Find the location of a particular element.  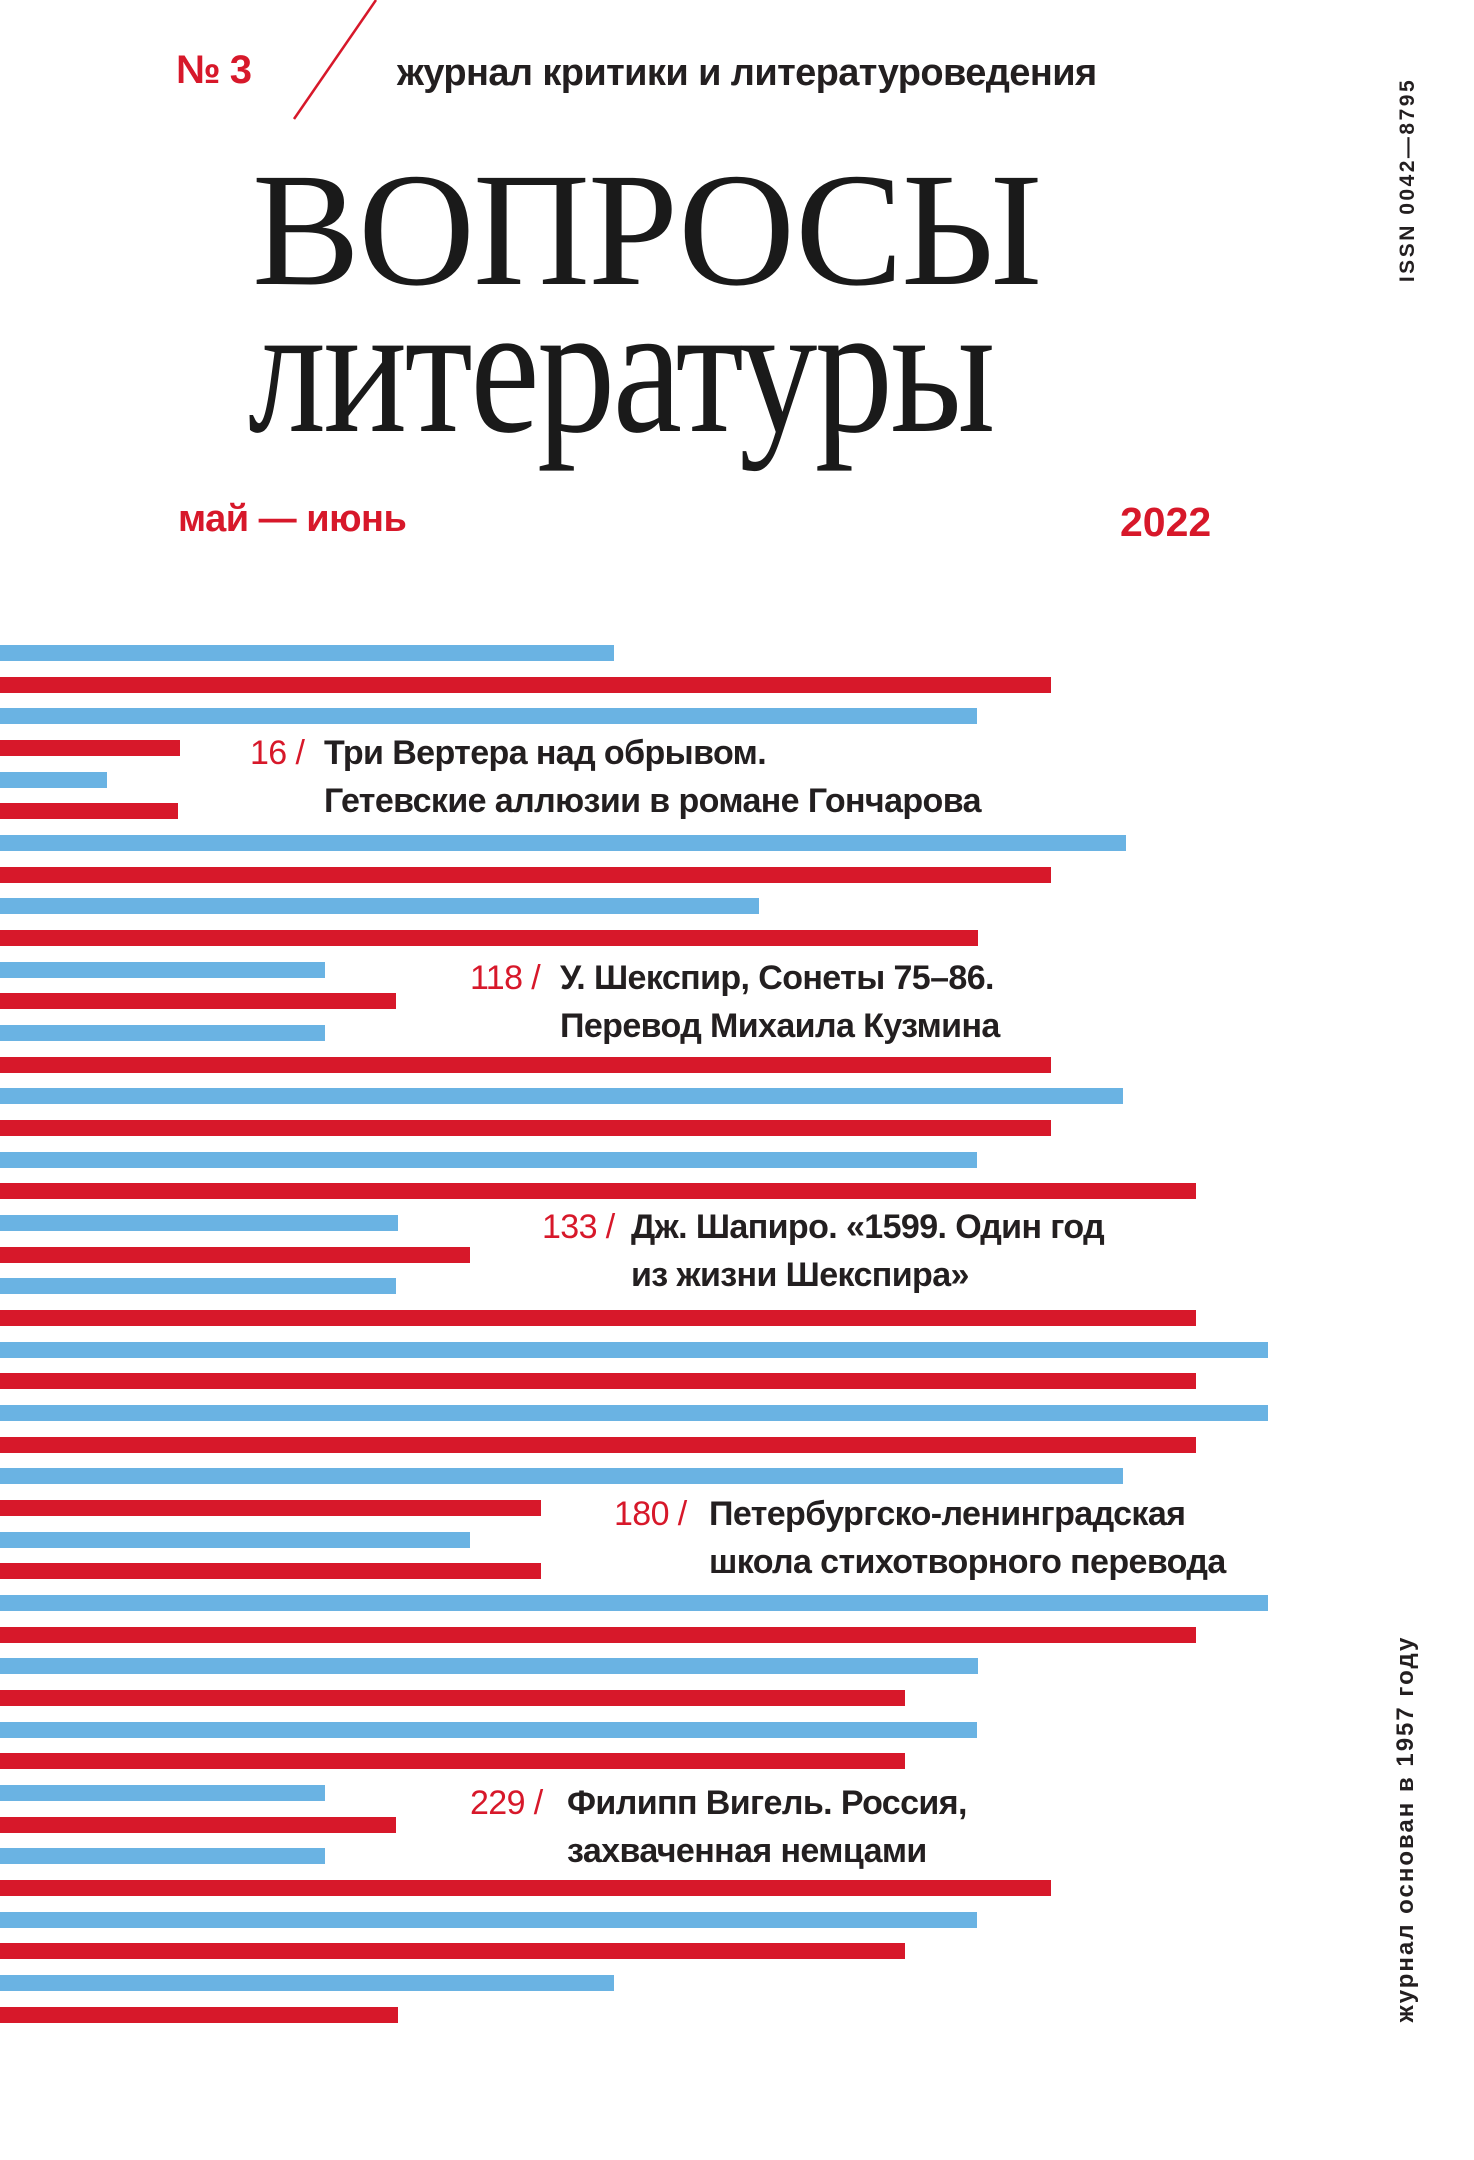

article-title-line2: захваченная немцами is located at coordinates (747, 1851).